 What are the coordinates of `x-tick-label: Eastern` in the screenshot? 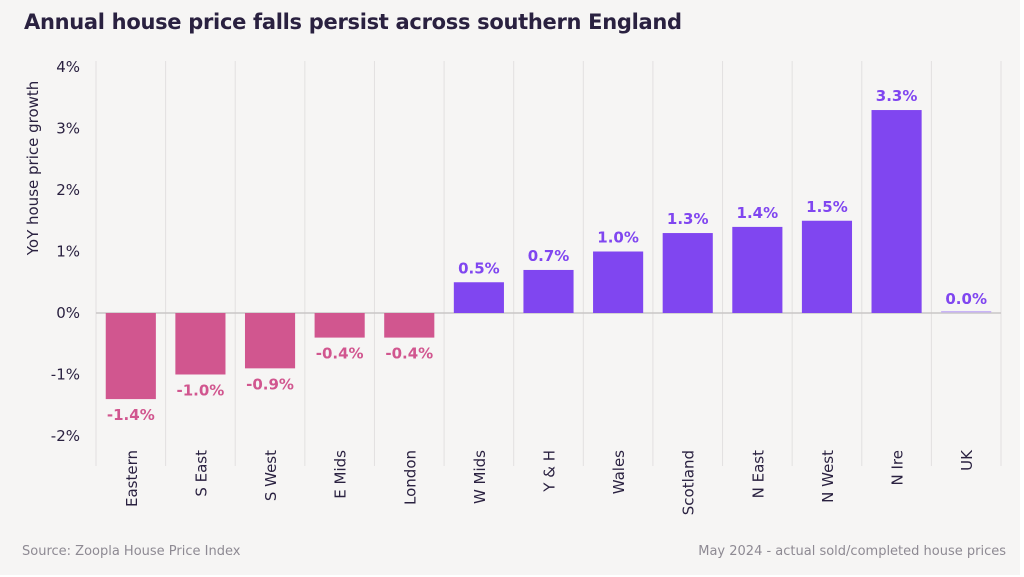 It's located at (132, 478).